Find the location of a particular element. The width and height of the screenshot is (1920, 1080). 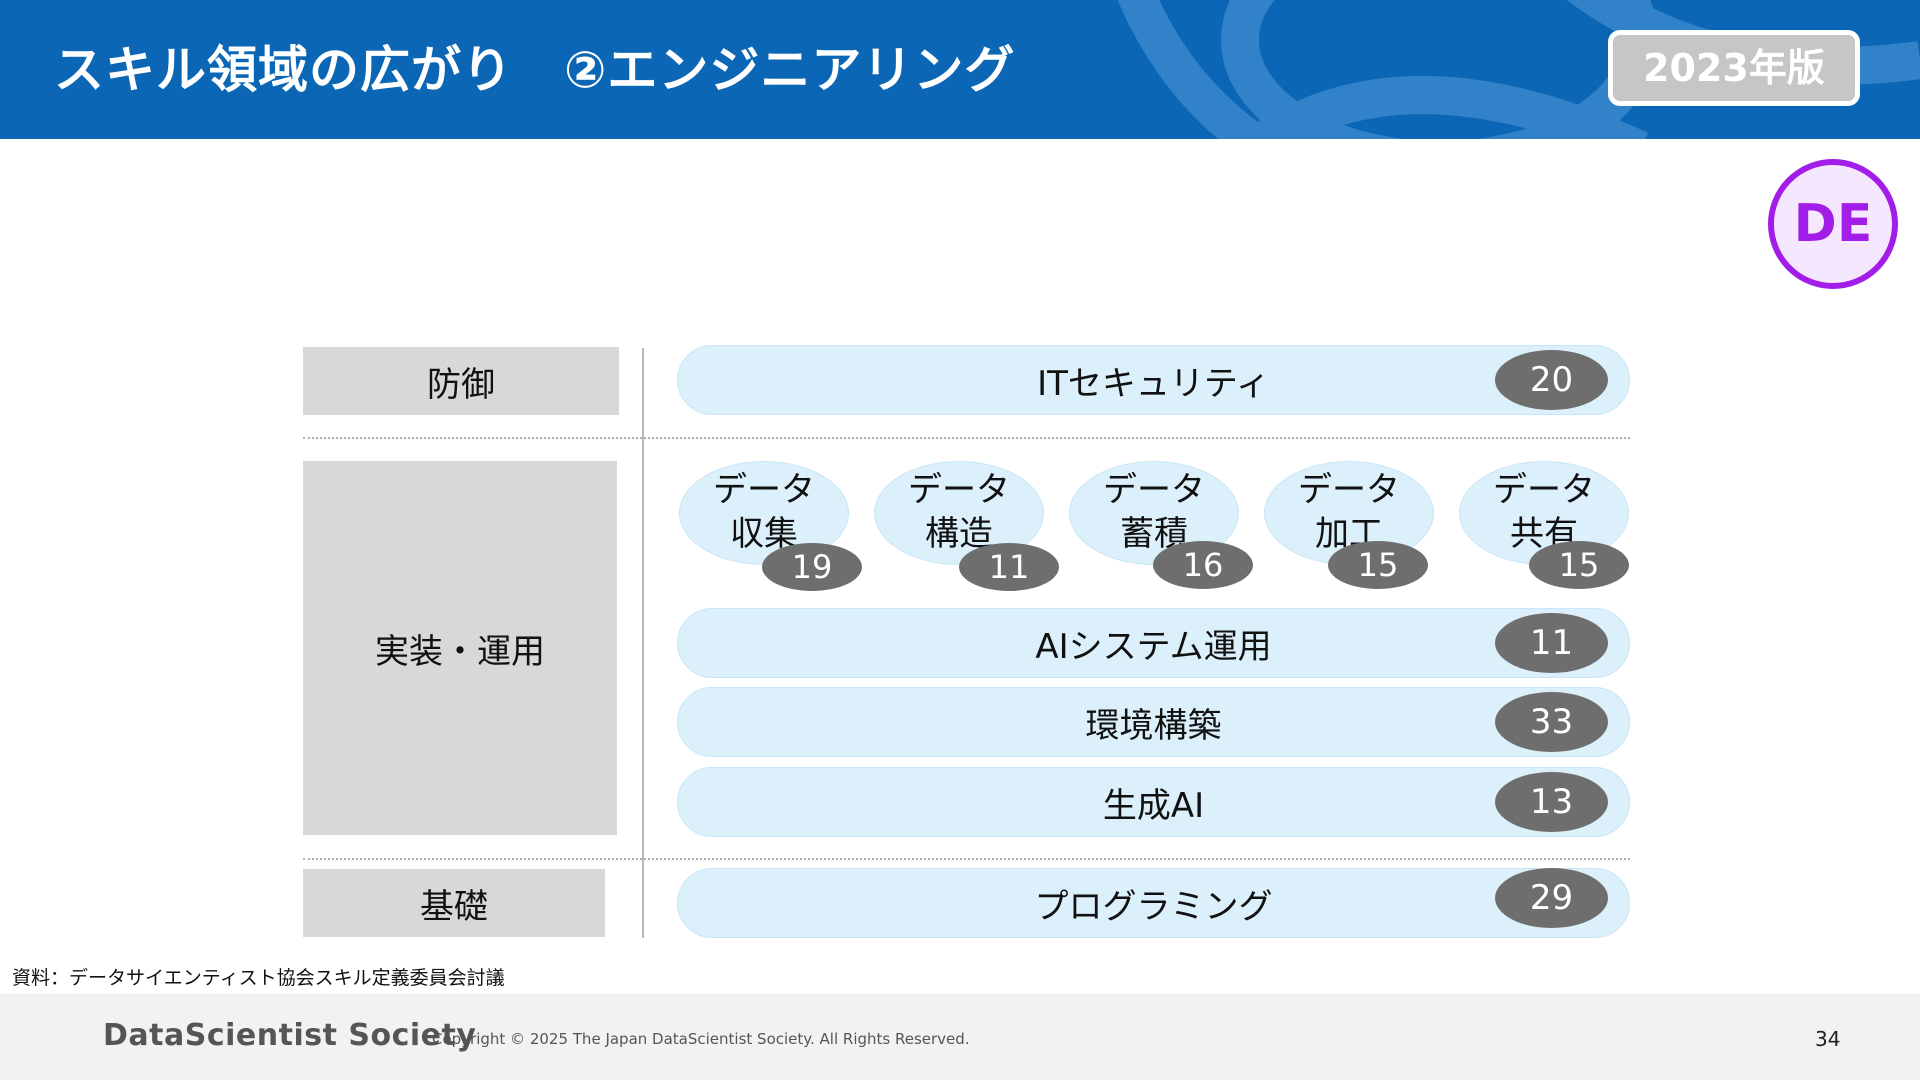

vertical-divider is located at coordinates (643, 643).